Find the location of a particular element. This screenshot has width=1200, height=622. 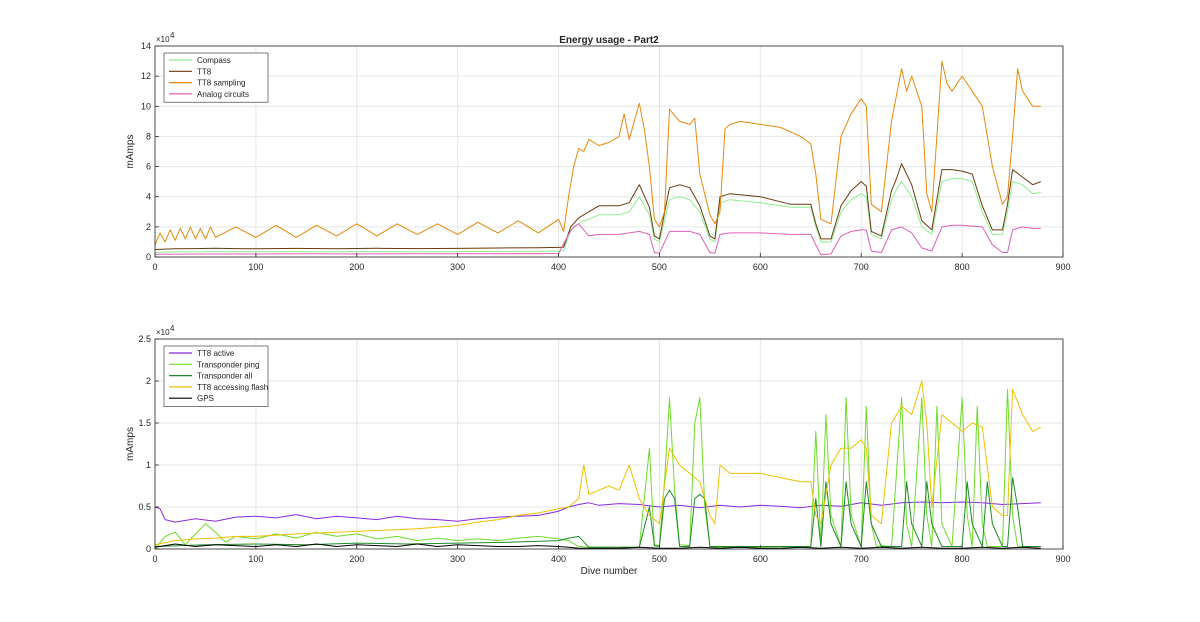

legend-label: Transponder all is located at coordinates (225, 376).